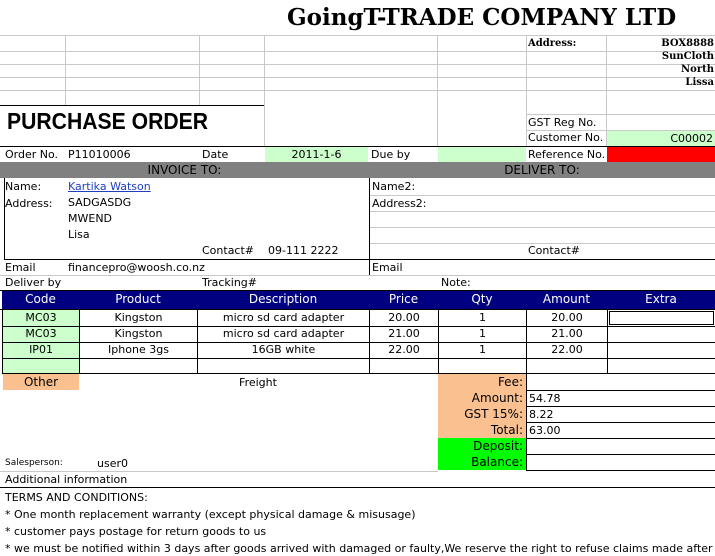  What do you see at coordinates (138, 300) in the screenshot?
I see `column-header-product: Product` at bounding box center [138, 300].